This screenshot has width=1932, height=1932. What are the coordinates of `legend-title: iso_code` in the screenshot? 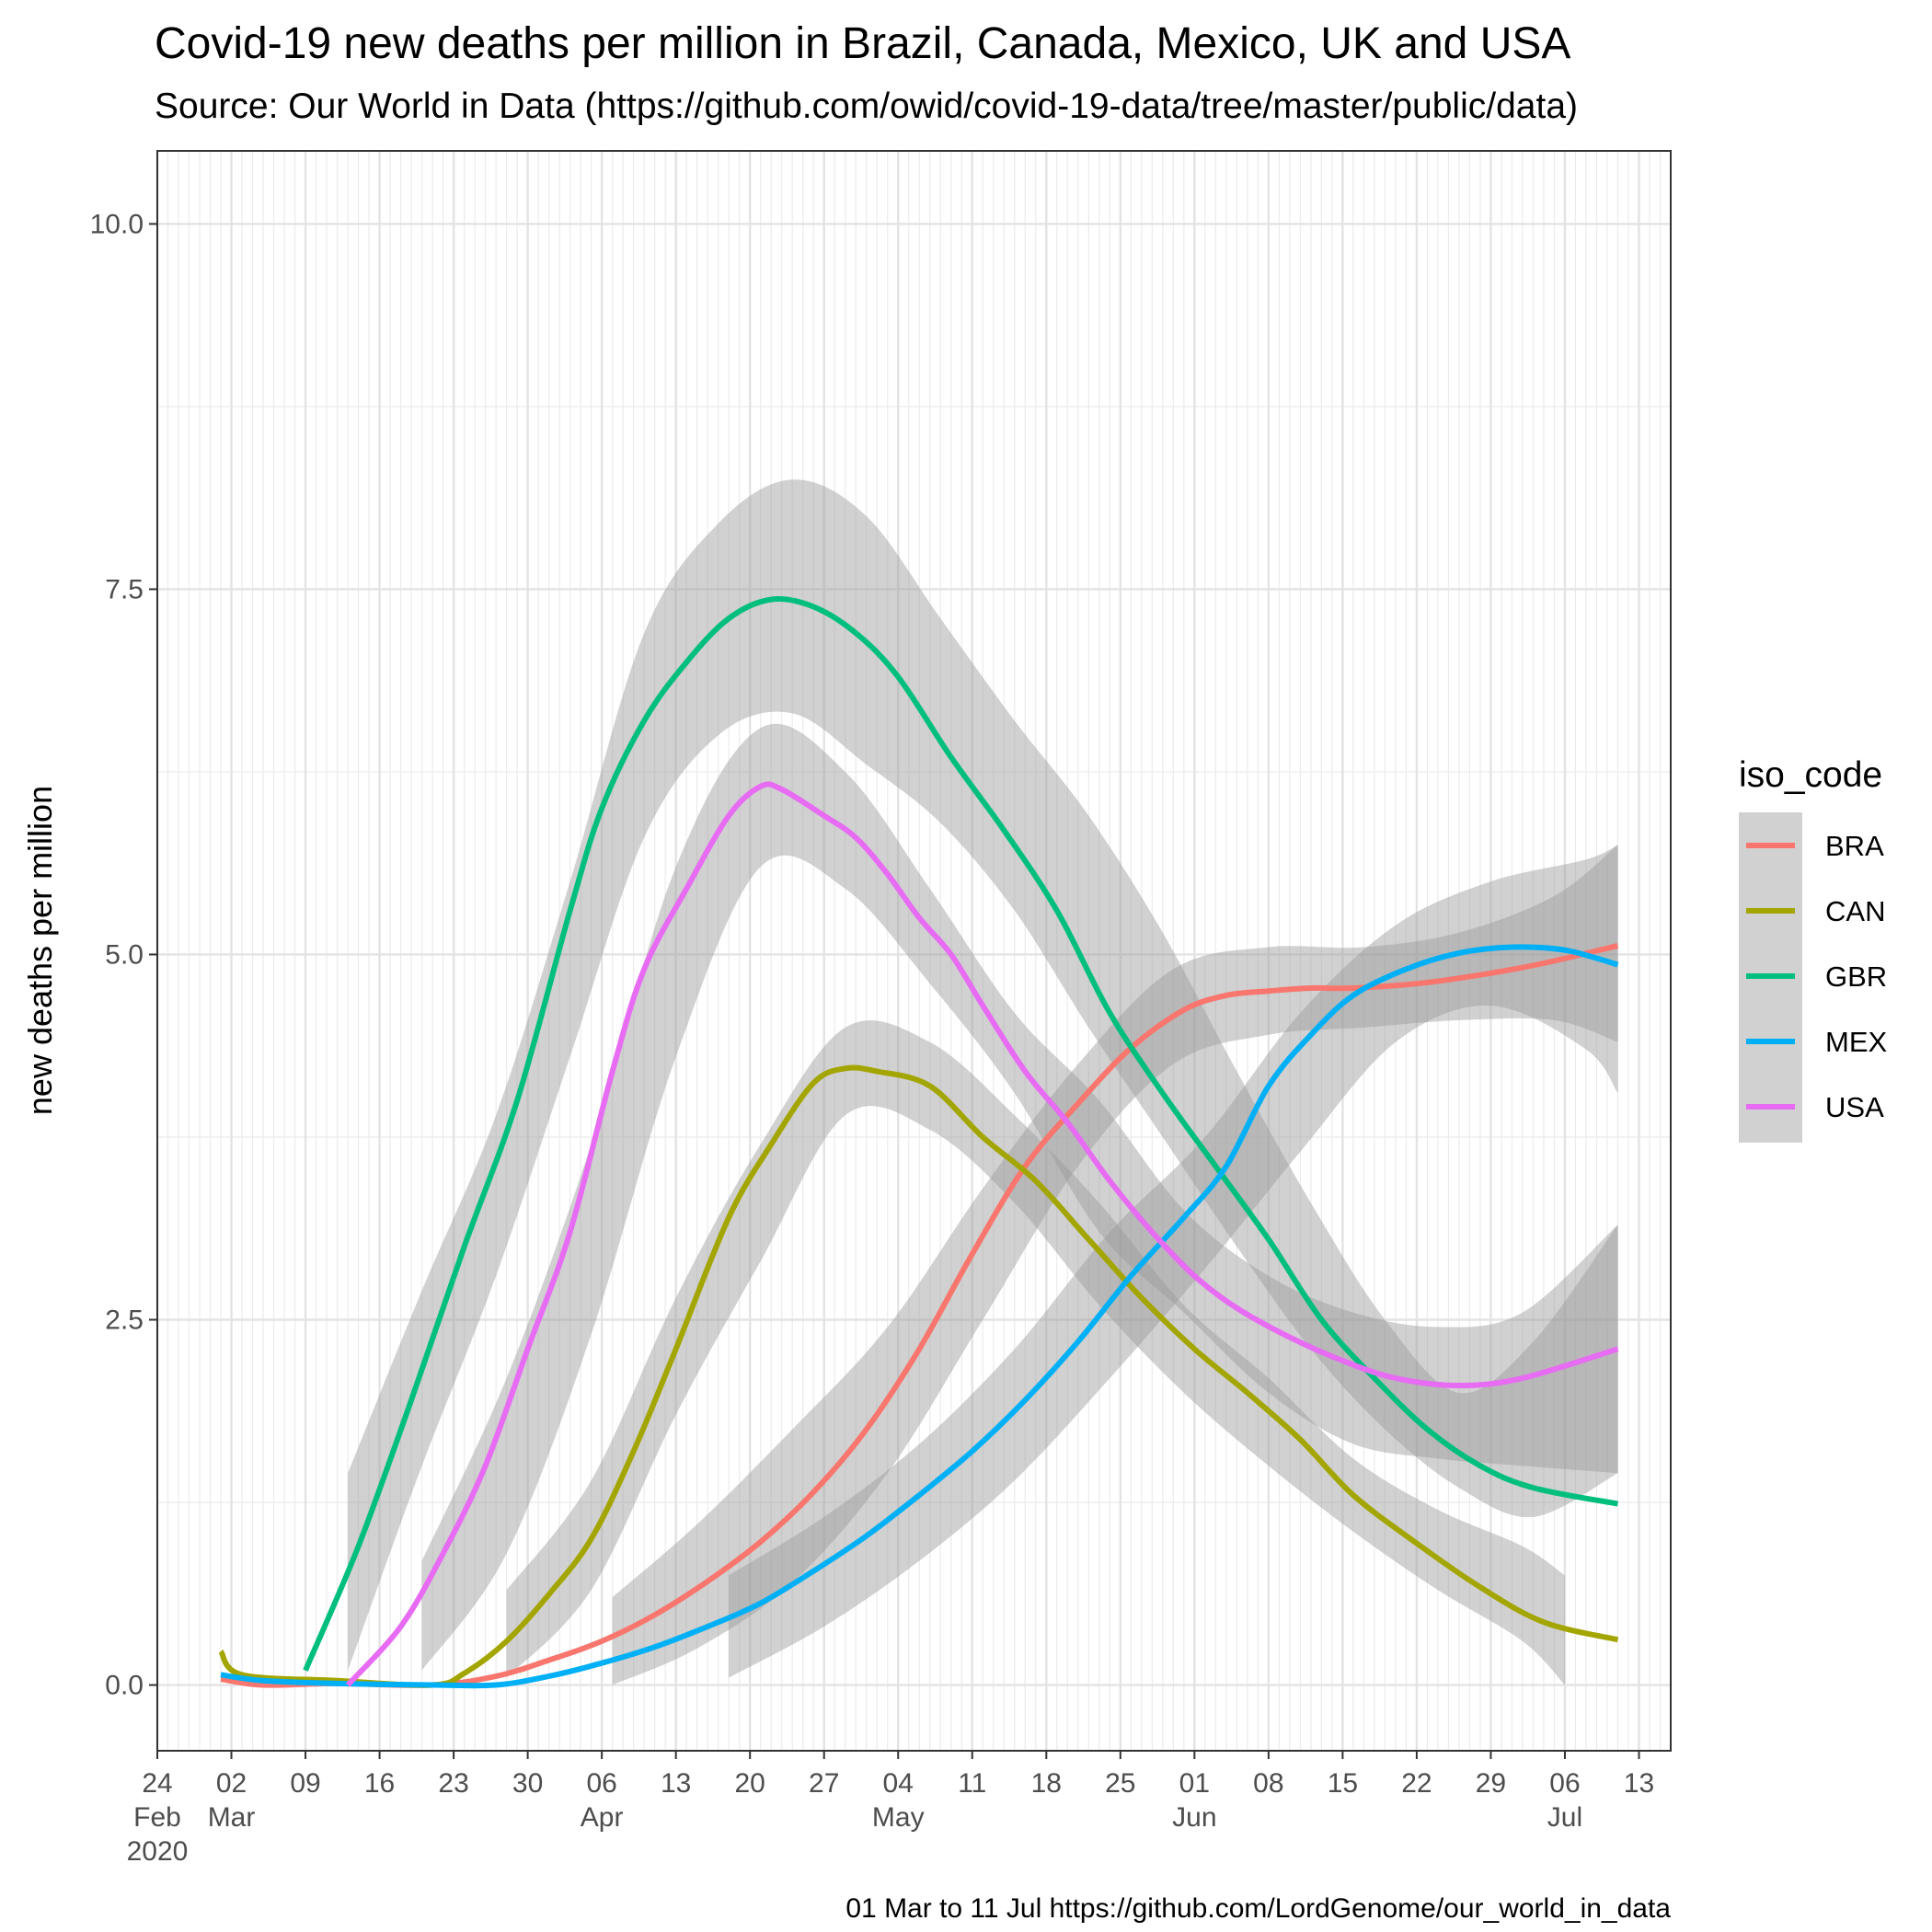 It's located at (1810, 775).